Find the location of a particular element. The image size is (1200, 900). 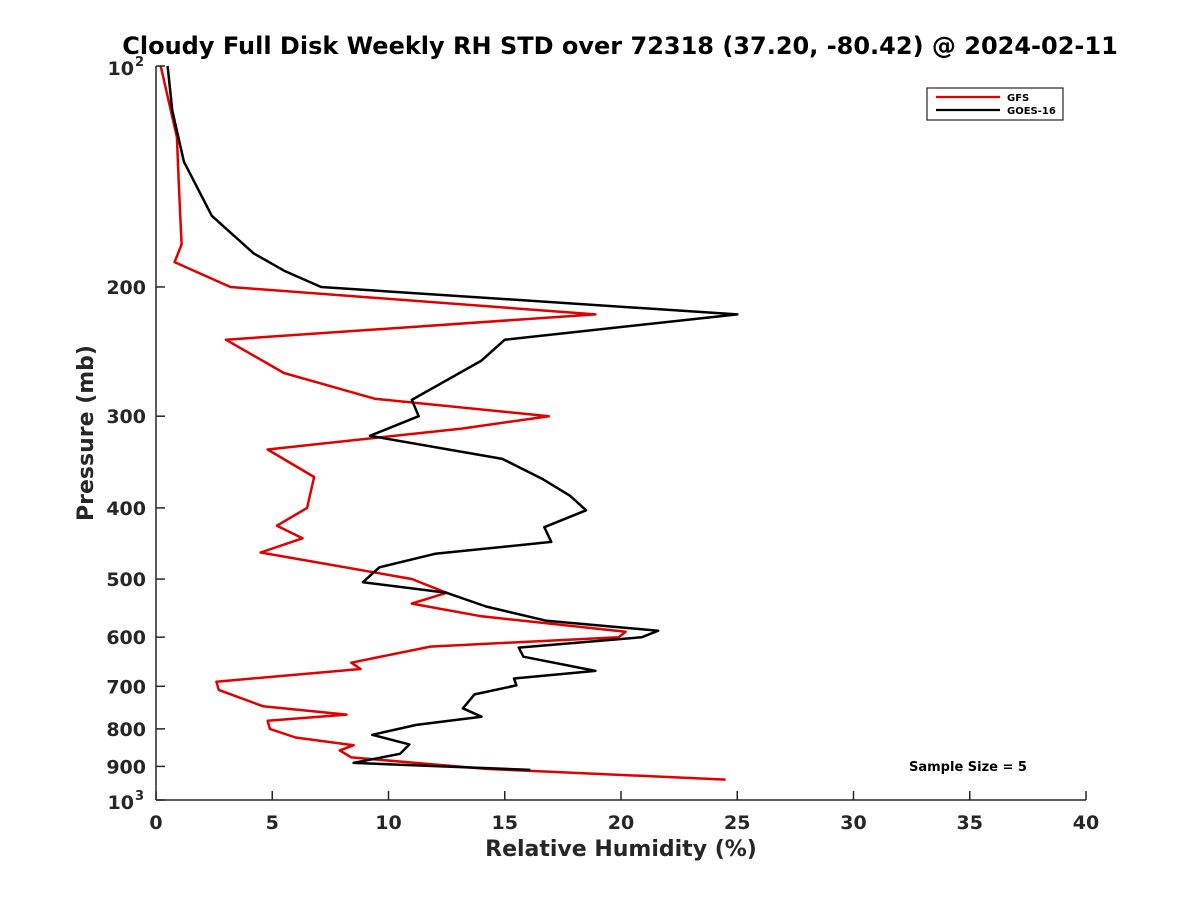

legend-label-gfs: GFS is located at coordinates (1018, 98).